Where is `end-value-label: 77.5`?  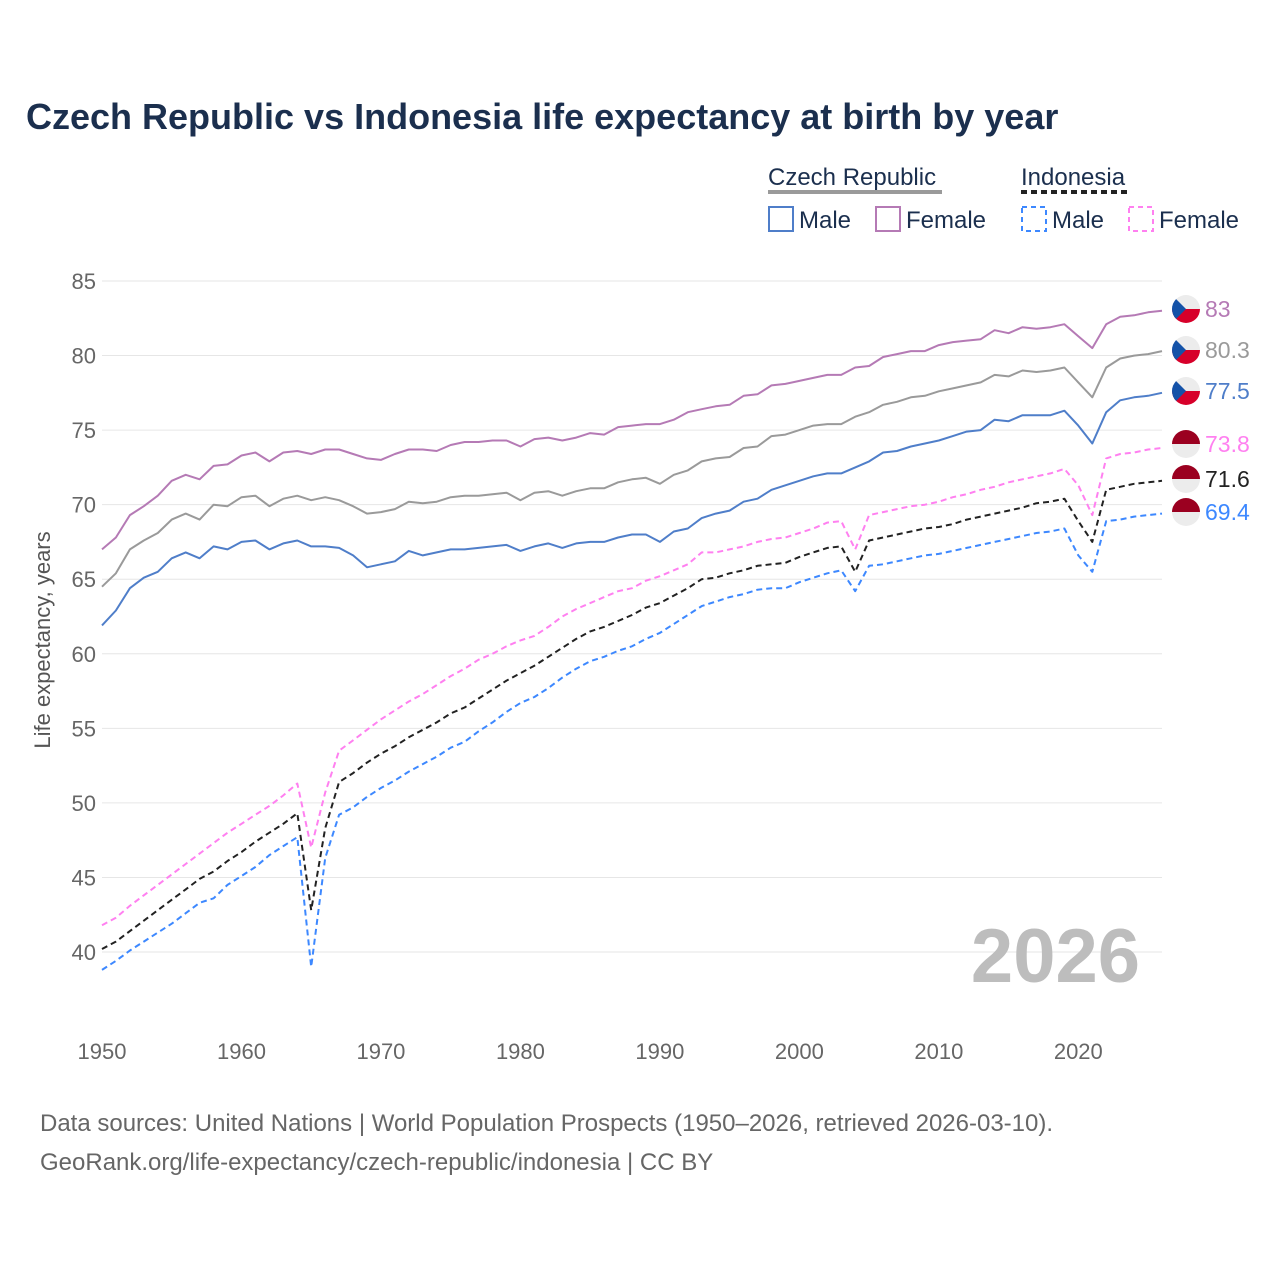 end-value-label: 77.5 is located at coordinates (1227, 391).